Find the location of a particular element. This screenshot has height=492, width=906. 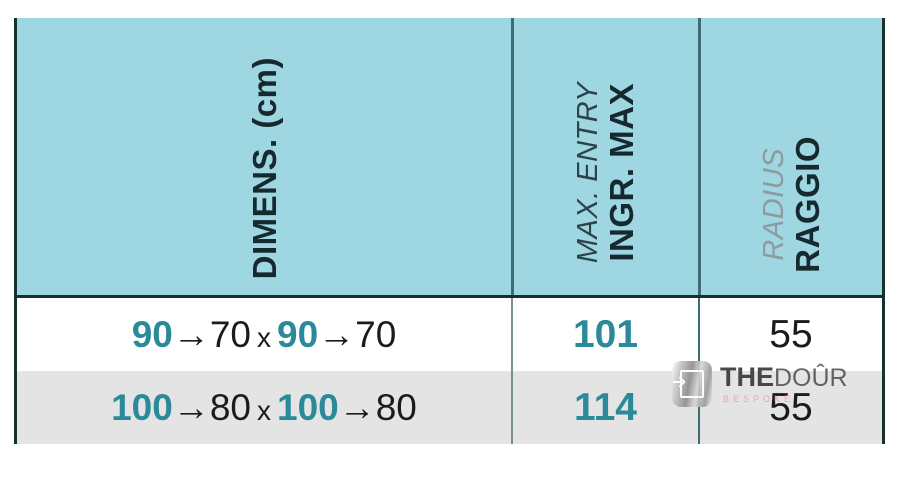

table-row: 90→70 x 90→70 101 55 is located at coordinates (449, 334).